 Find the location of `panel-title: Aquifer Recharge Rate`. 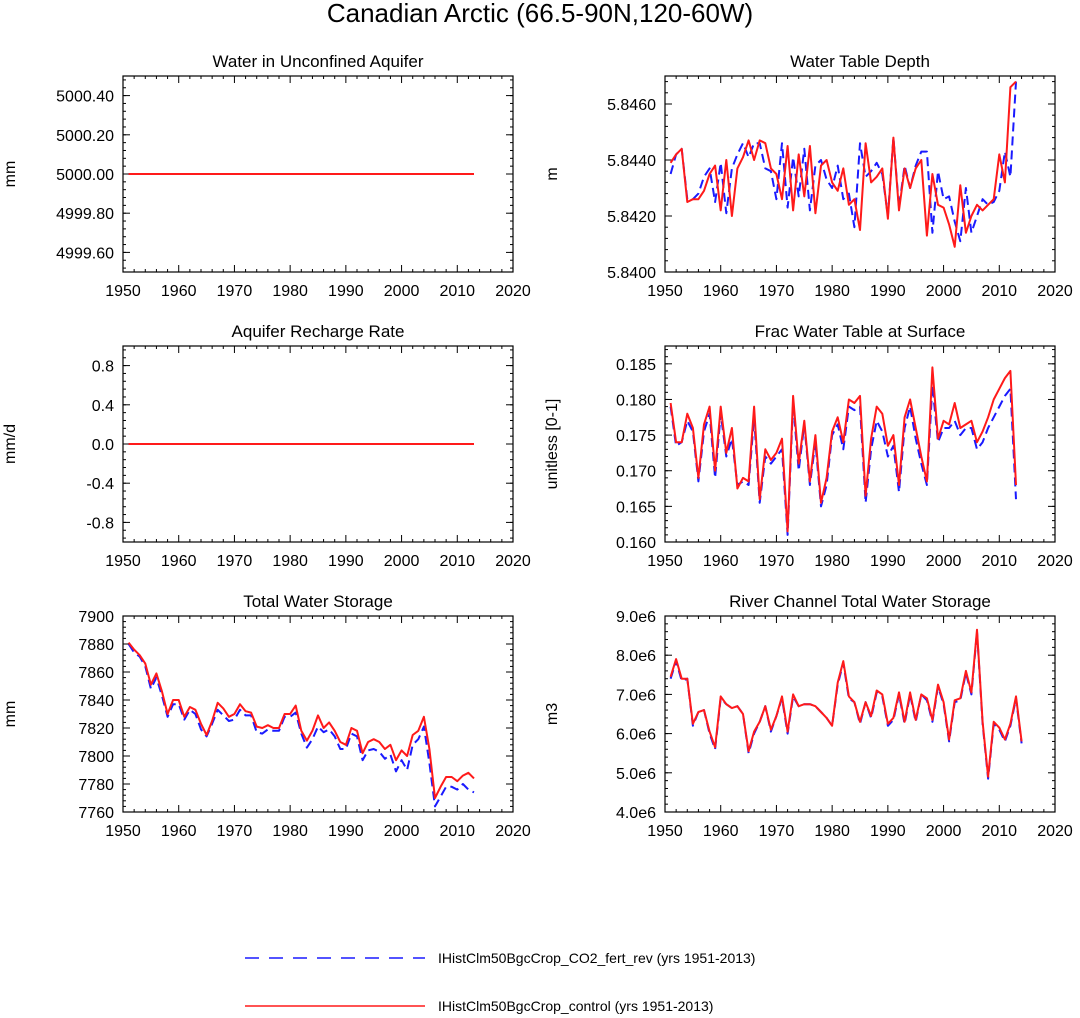

panel-title: Aquifer Recharge Rate is located at coordinates (318, 331).